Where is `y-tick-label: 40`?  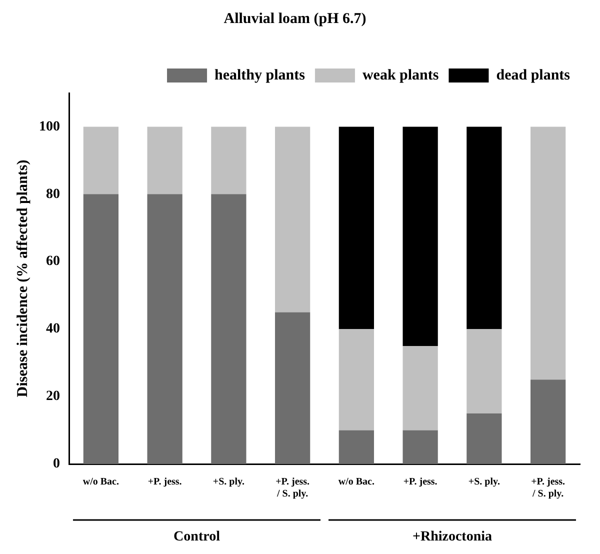
y-tick-label: 40 is located at coordinates (53, 329).